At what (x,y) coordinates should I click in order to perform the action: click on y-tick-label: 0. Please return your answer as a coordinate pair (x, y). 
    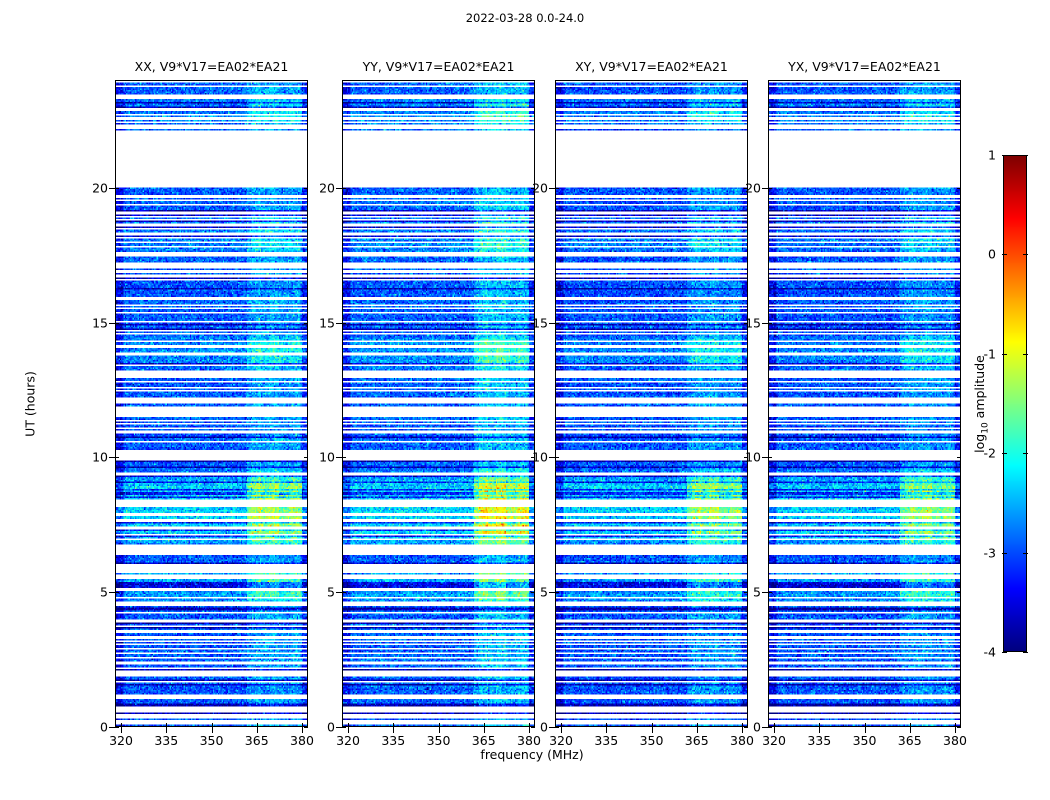
    Looking at the image, I should click on (757, 727).